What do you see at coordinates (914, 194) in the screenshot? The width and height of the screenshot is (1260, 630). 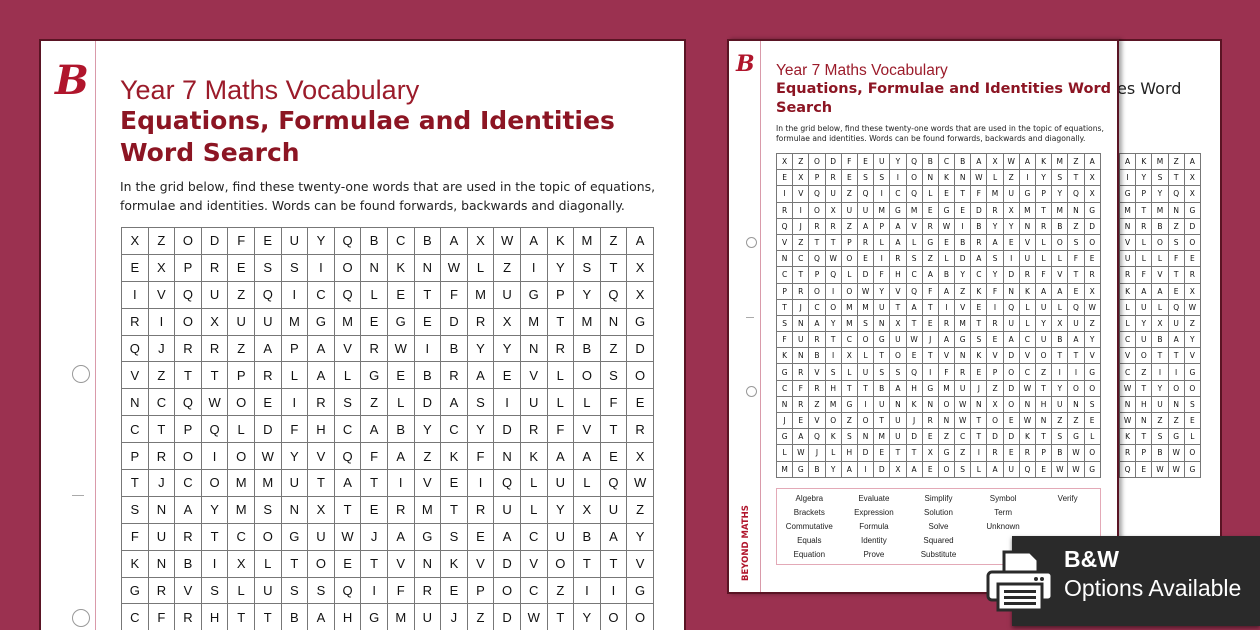 I see `grid-cell: Q` at bounding box center [914, 194].